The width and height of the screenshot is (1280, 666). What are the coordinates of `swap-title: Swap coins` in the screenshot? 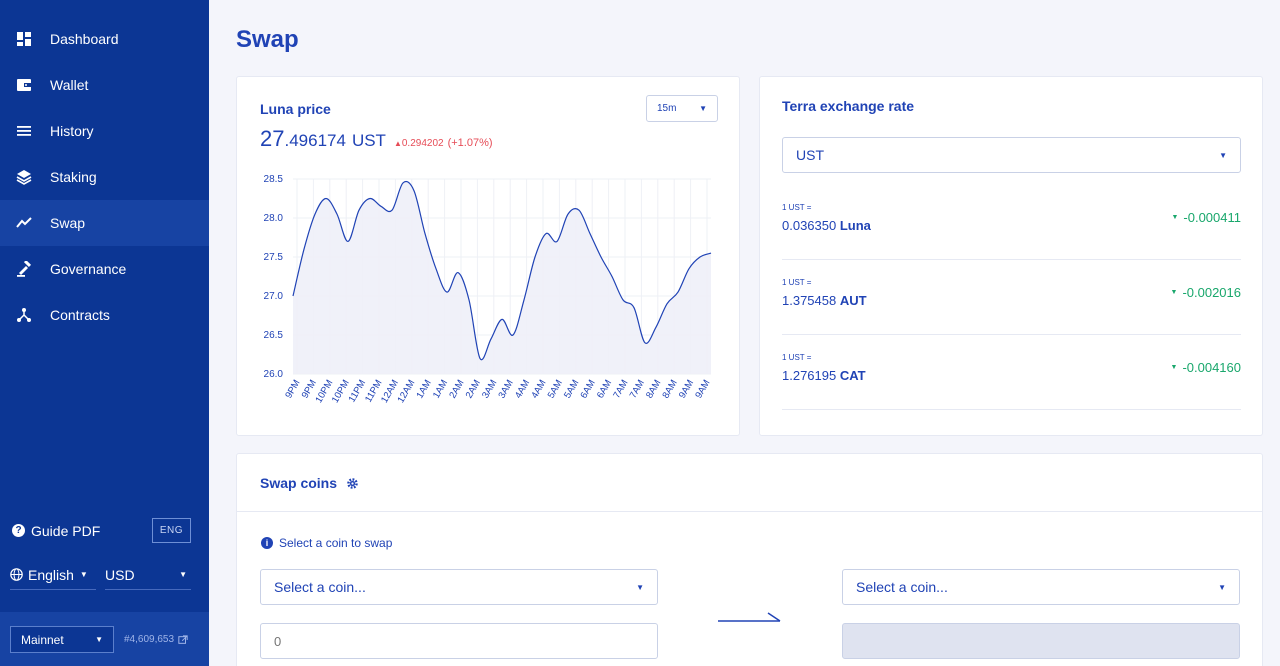 It's located at (309, 483).